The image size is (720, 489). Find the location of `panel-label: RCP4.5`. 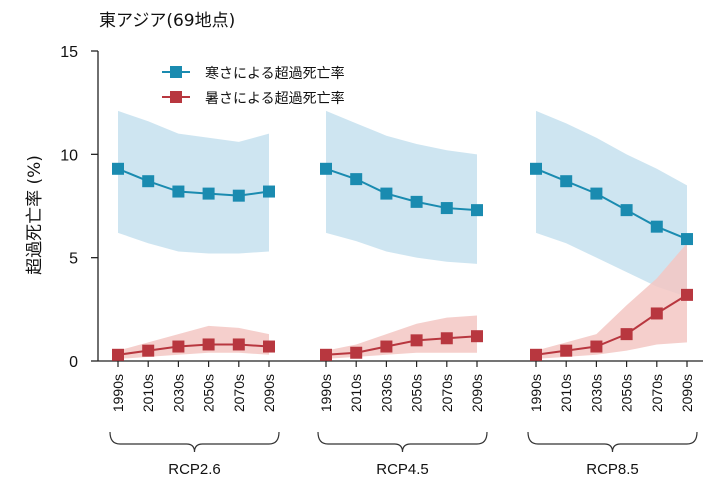

panel-label: RCP4.5 is located at coordinates (402, 469).